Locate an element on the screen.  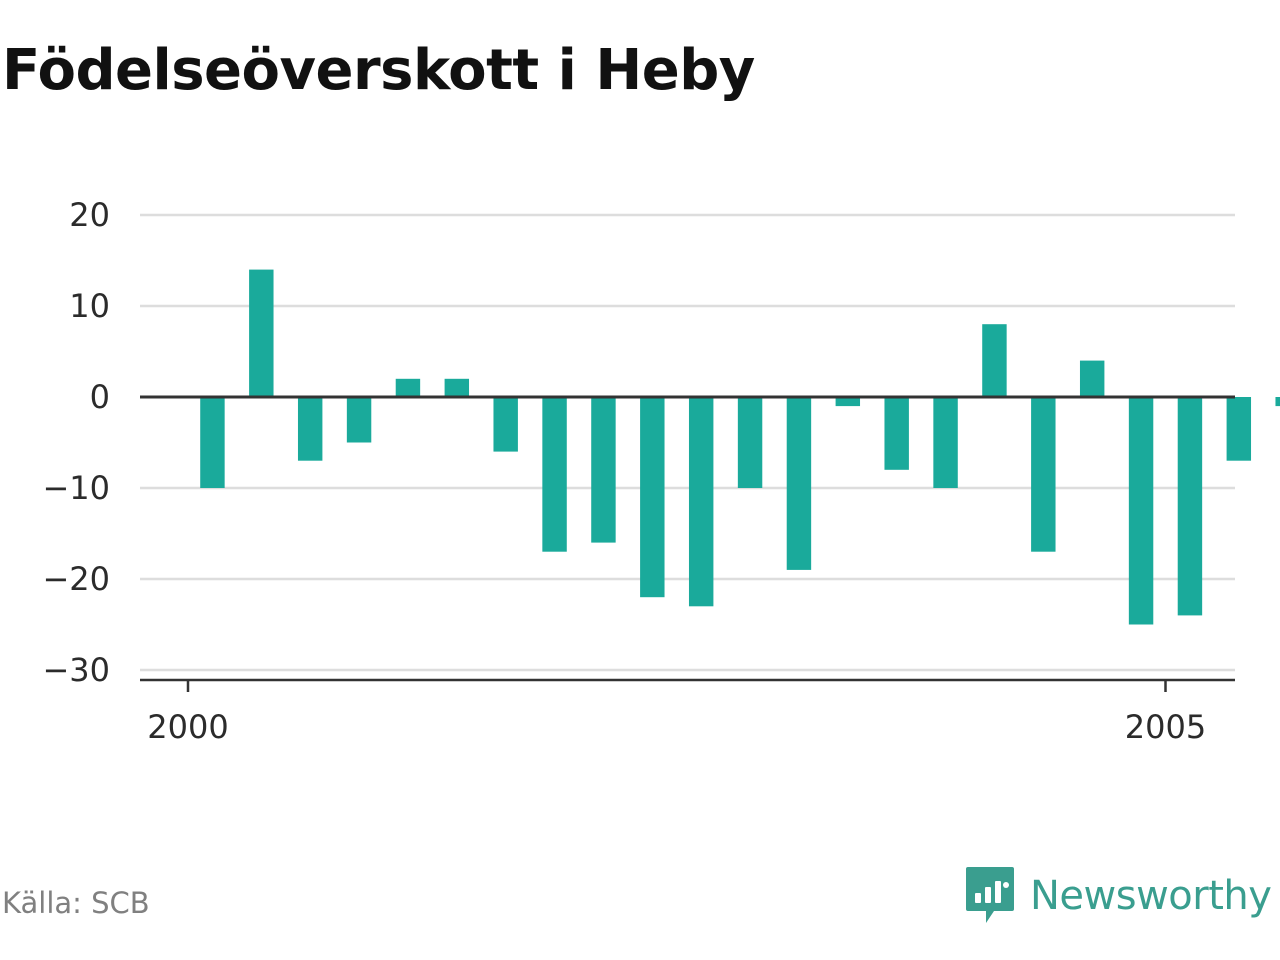
x-tick-labels: 200020052010201520202025 is located at coordinates (676, 727).